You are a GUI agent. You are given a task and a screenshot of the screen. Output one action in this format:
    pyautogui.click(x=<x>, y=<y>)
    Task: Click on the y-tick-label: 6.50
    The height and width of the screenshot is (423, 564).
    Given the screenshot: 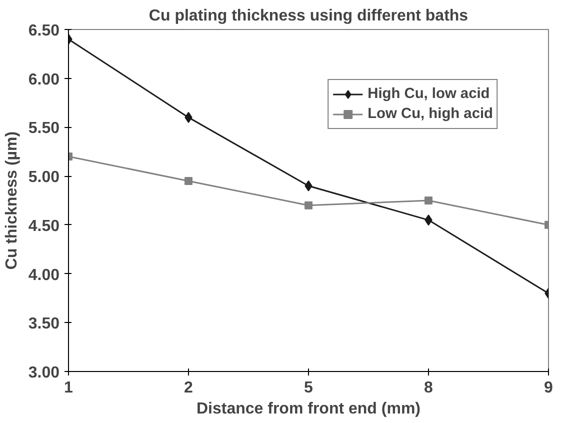 What is the action you would take?
    pyautogui.click(x=44, y=31)
    